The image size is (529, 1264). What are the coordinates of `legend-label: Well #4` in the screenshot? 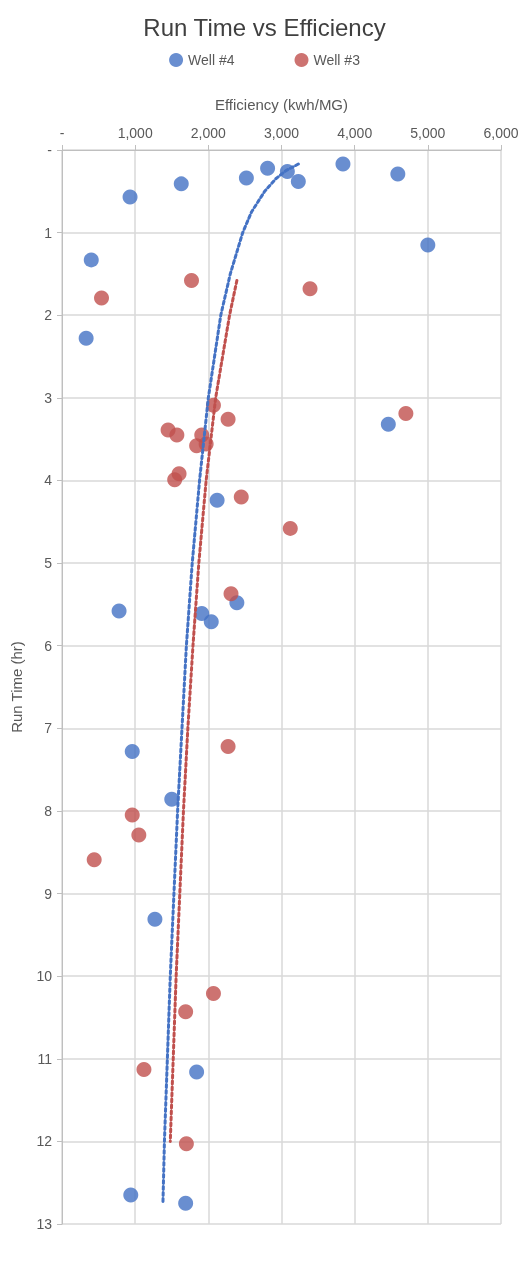 It's located at (211, 60).